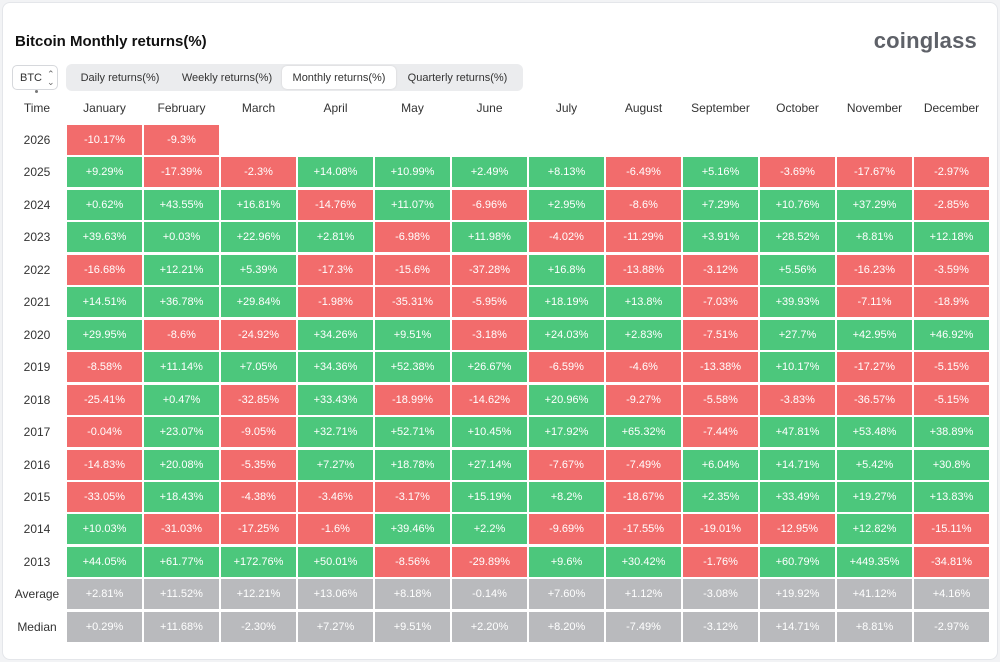 The image size is (1000, 662). I want to click on return-cell: +6.04%, so click(720, 464).